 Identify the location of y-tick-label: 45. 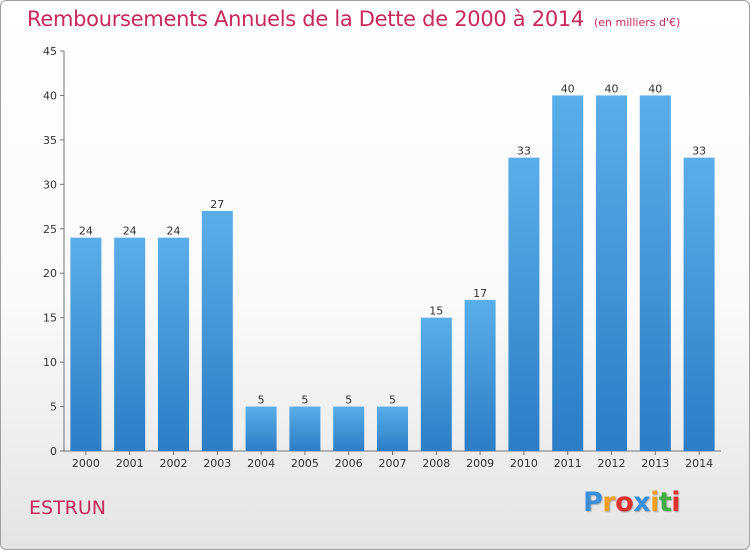
(50, 51).